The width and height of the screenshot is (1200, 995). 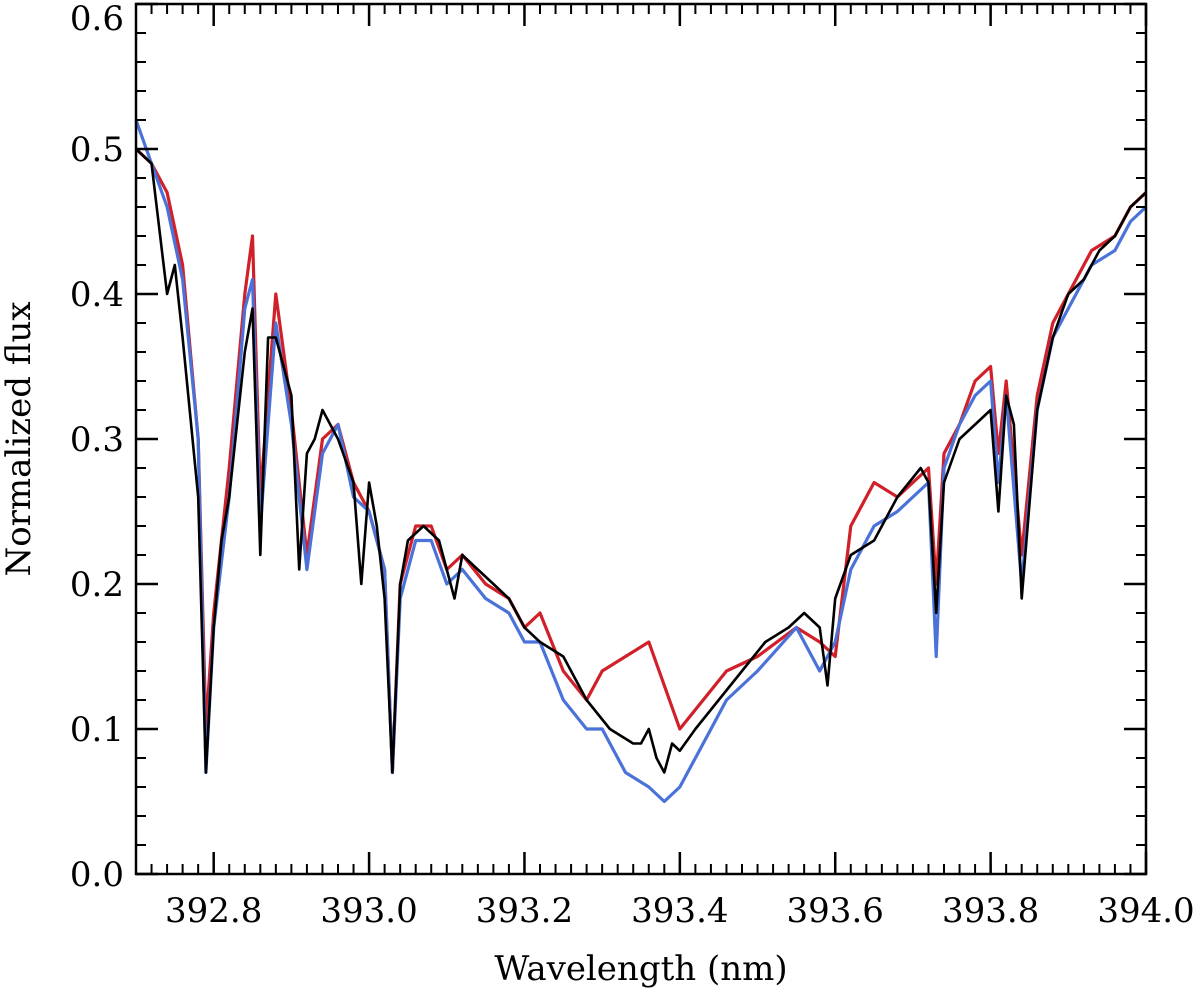 I want to click on x-tick-label: 393.8, so click(x=990, y=911).